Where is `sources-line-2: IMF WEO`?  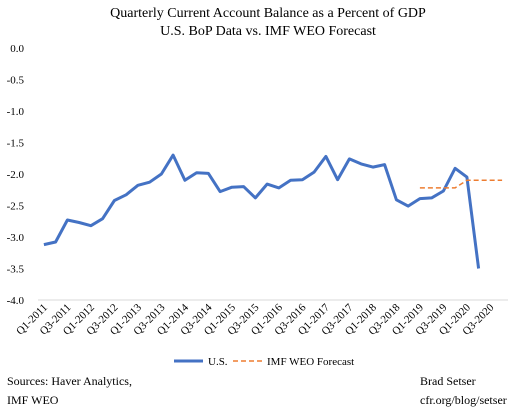
sources-line-2: IMF WEO is located at coordinates (33, 400).